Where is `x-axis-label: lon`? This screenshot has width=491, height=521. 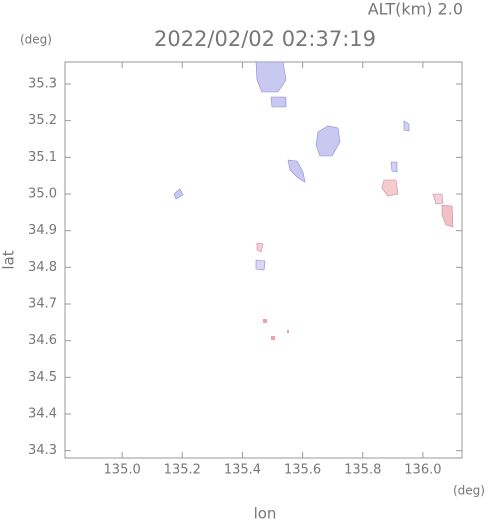
x-axis-label: lon is located at coordinates (265, 513).